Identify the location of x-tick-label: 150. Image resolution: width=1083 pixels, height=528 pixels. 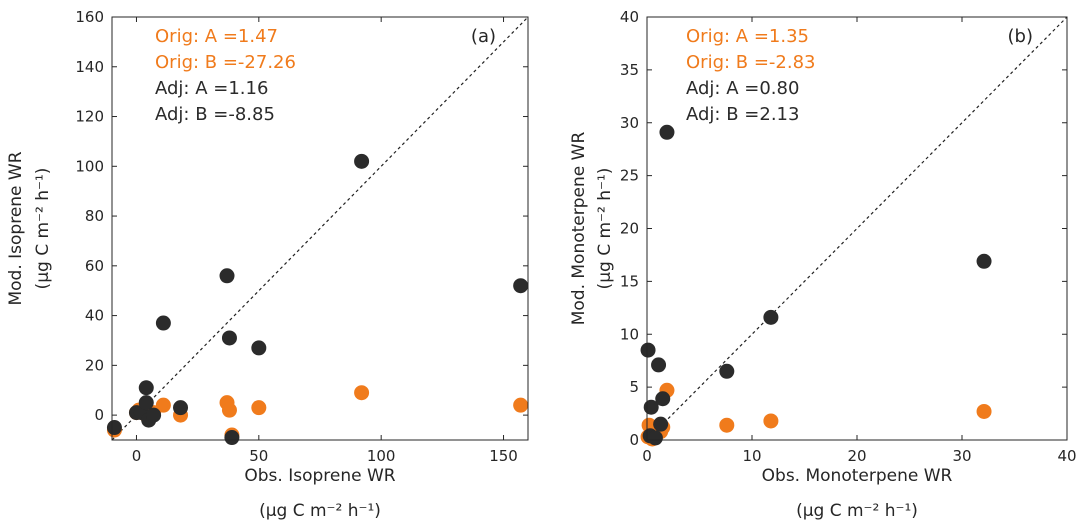
(503, 456).